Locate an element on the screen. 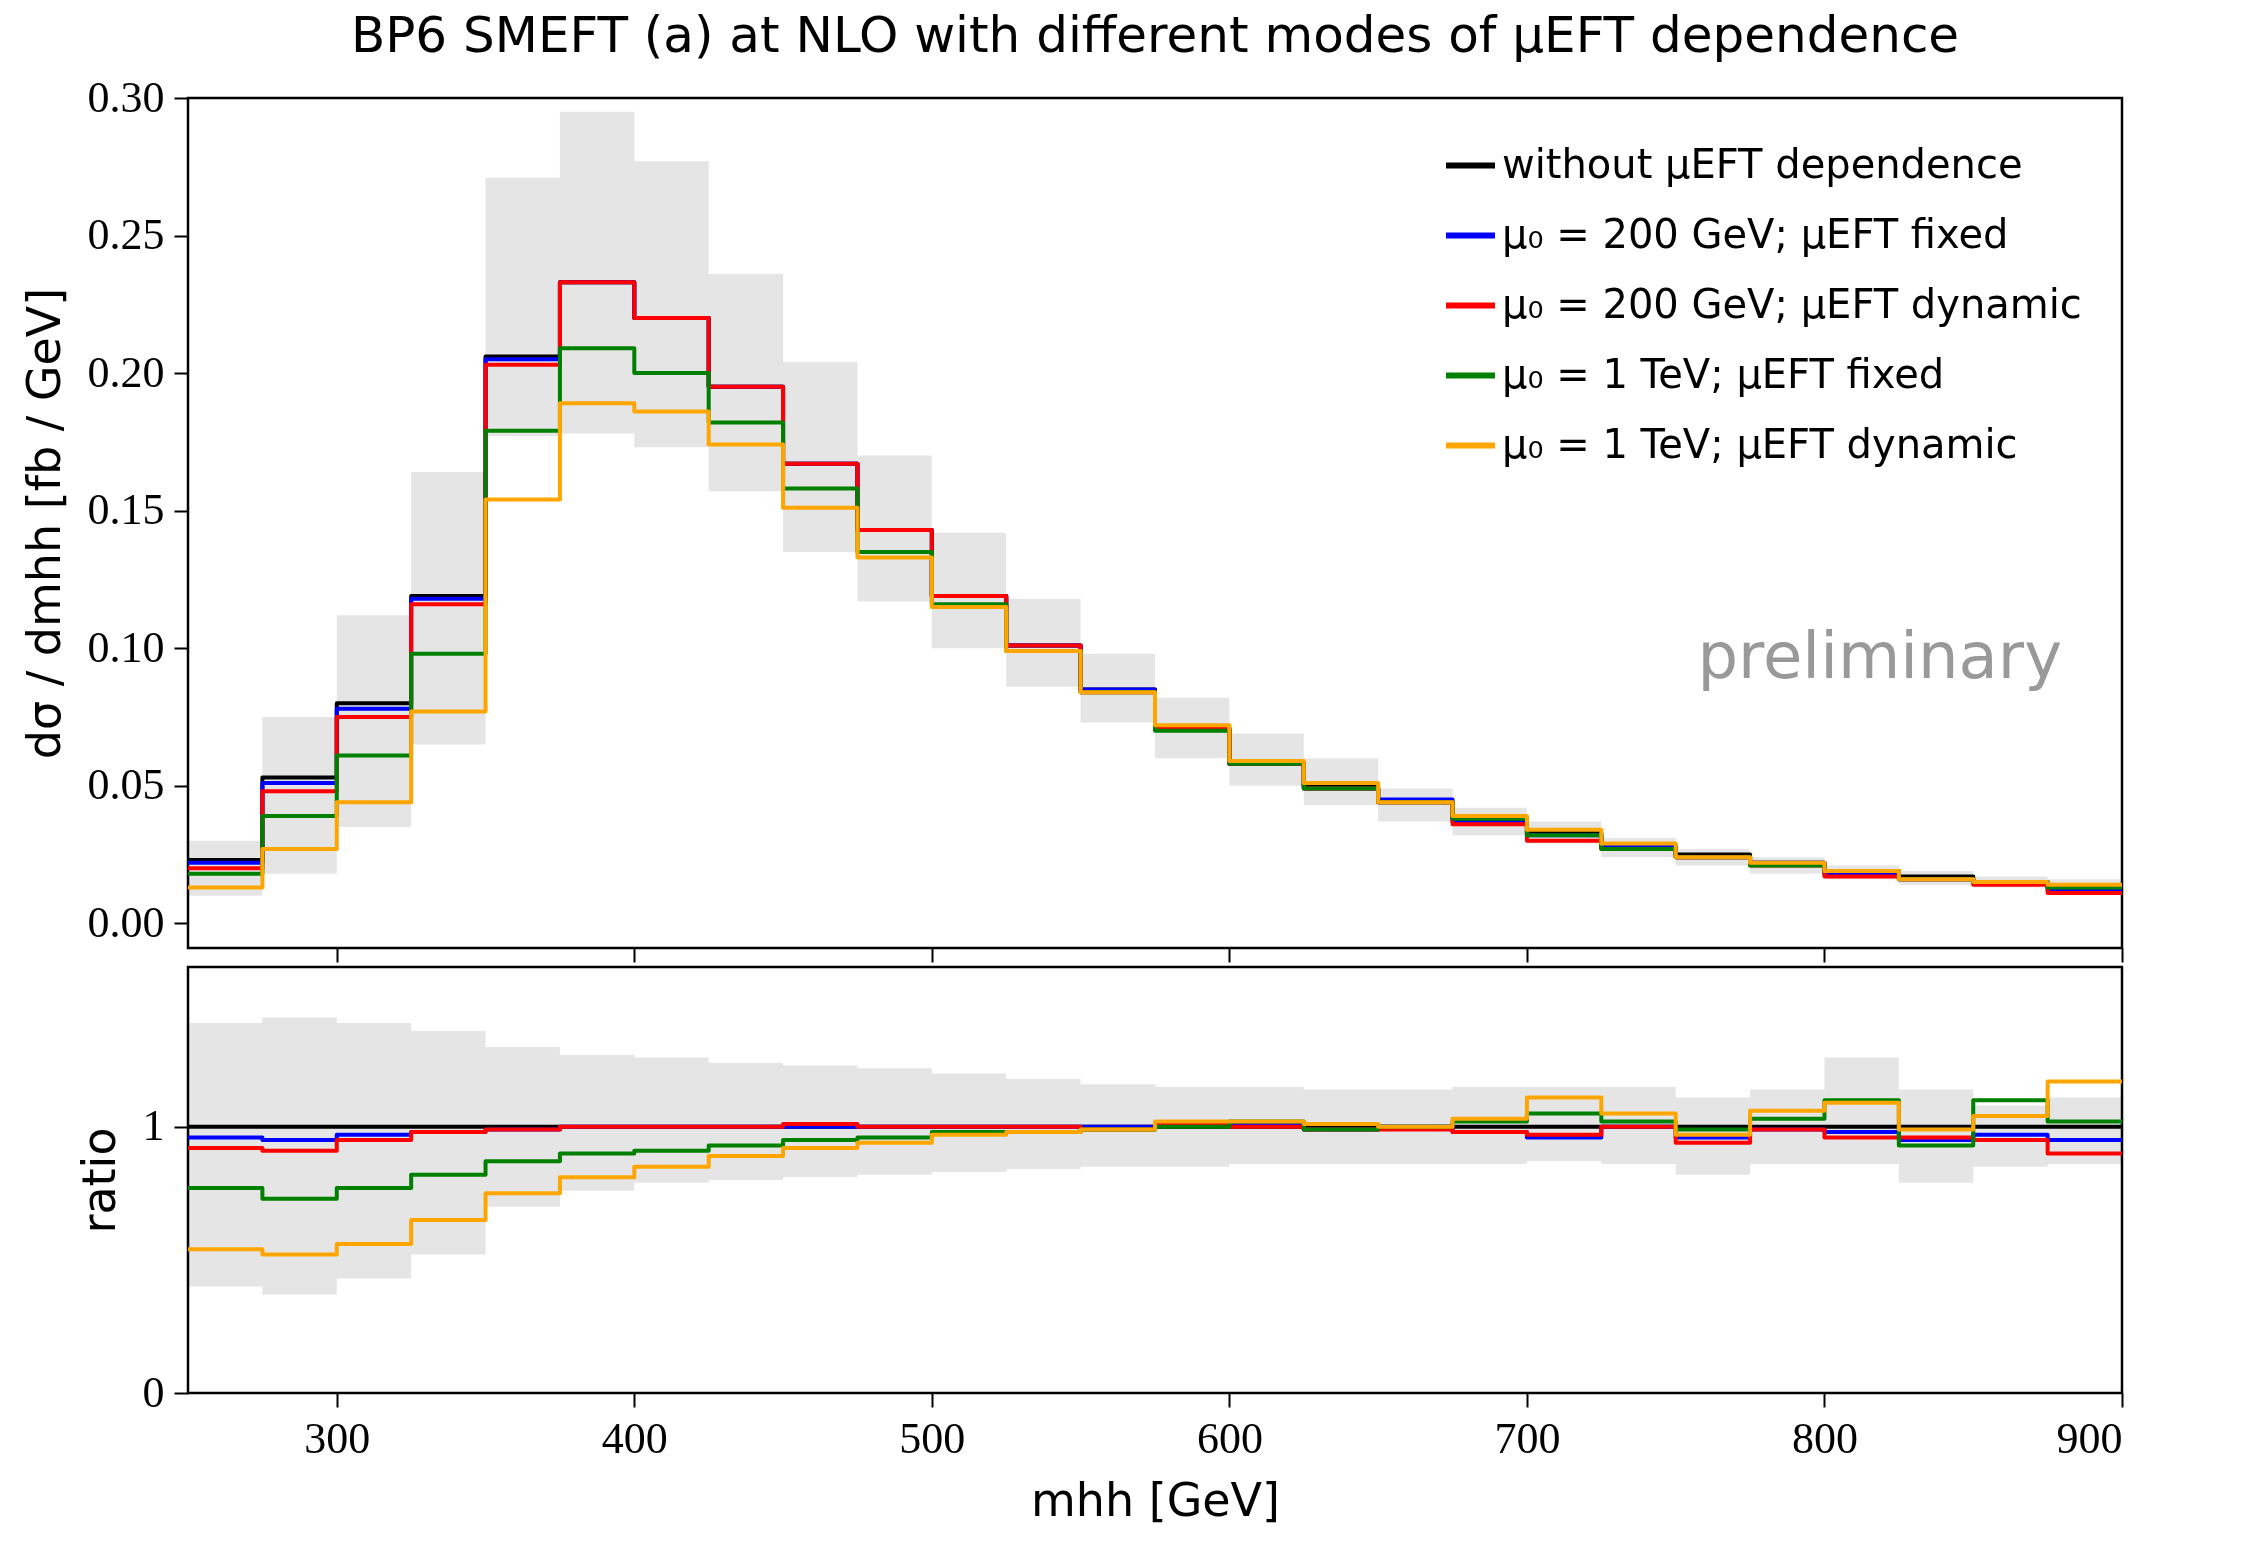 This screenshot has height=1556, width=2244. y-tick-label: 0.00 is located at coordinates (126, 922).